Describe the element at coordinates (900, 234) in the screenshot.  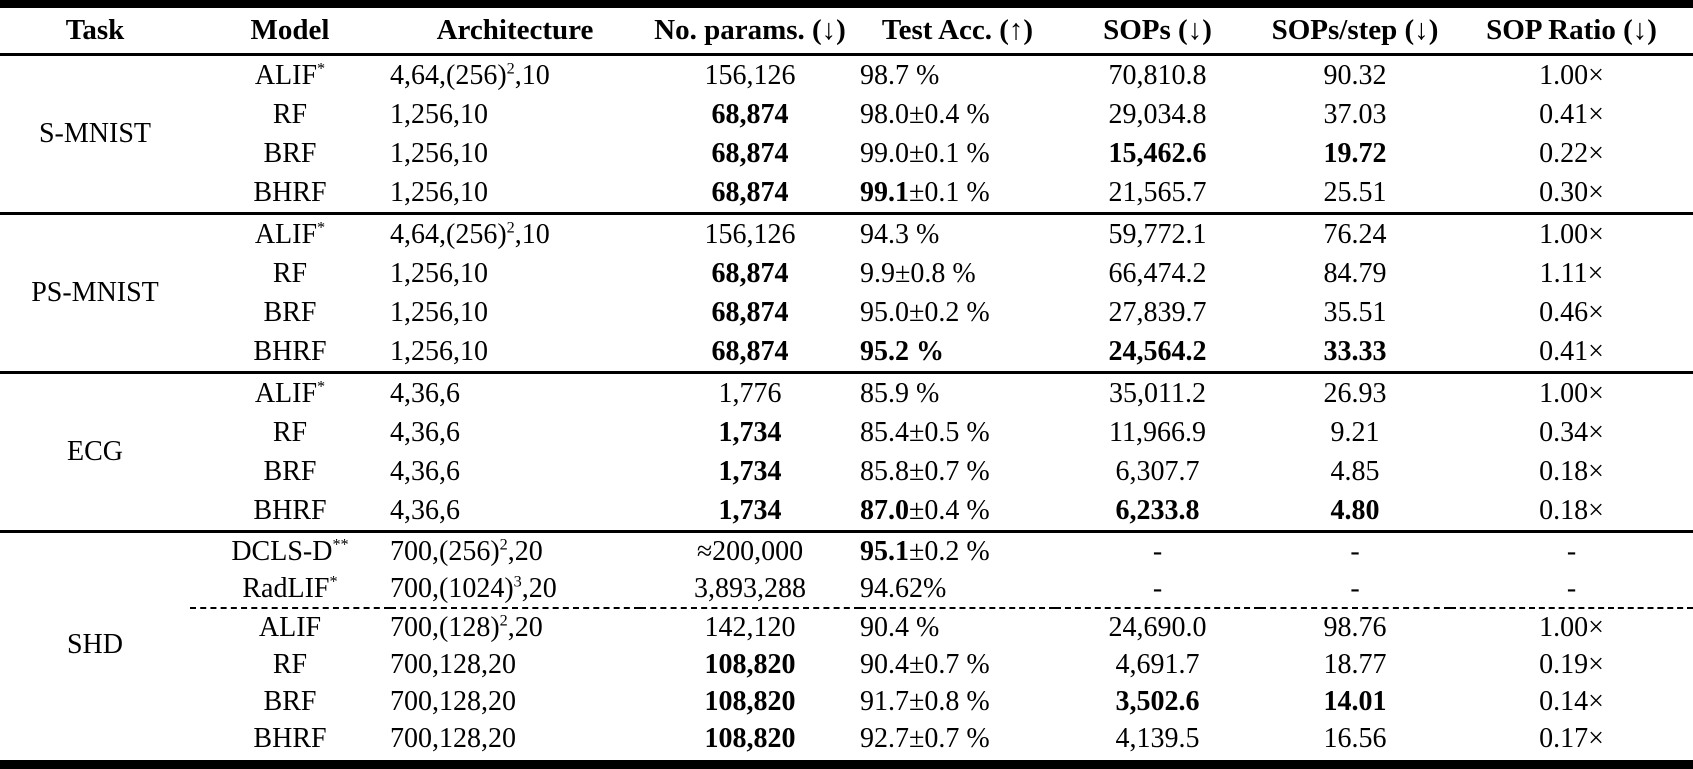
I see `cell-acc: 94.3 %` at that location.